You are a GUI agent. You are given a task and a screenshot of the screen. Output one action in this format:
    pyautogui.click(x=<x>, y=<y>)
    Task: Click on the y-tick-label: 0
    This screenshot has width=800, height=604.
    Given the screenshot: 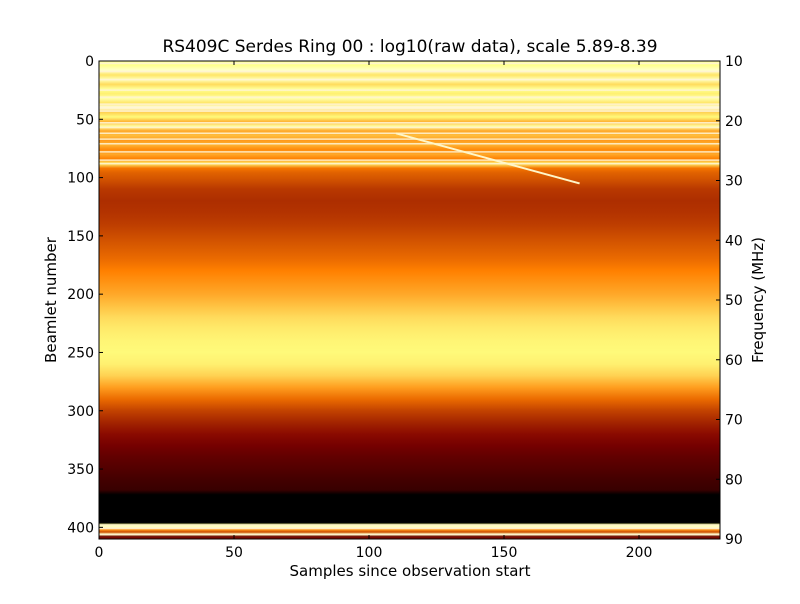 What is the action you would take?
    pyautogui.click(x=89, y=62)
    